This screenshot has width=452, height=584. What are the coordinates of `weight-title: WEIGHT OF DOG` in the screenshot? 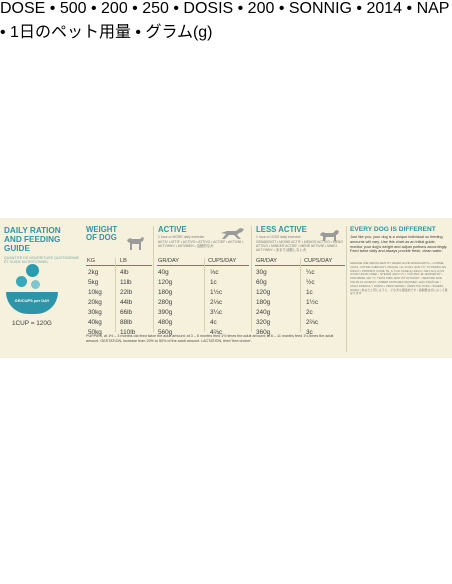 It's located at (102, 234).